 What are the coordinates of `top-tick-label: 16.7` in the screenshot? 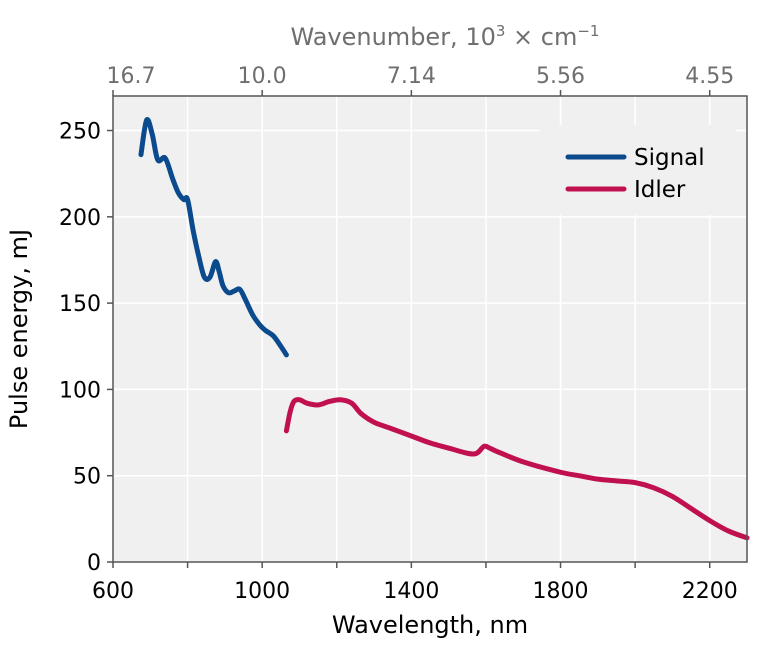 It's located at (131, 76).